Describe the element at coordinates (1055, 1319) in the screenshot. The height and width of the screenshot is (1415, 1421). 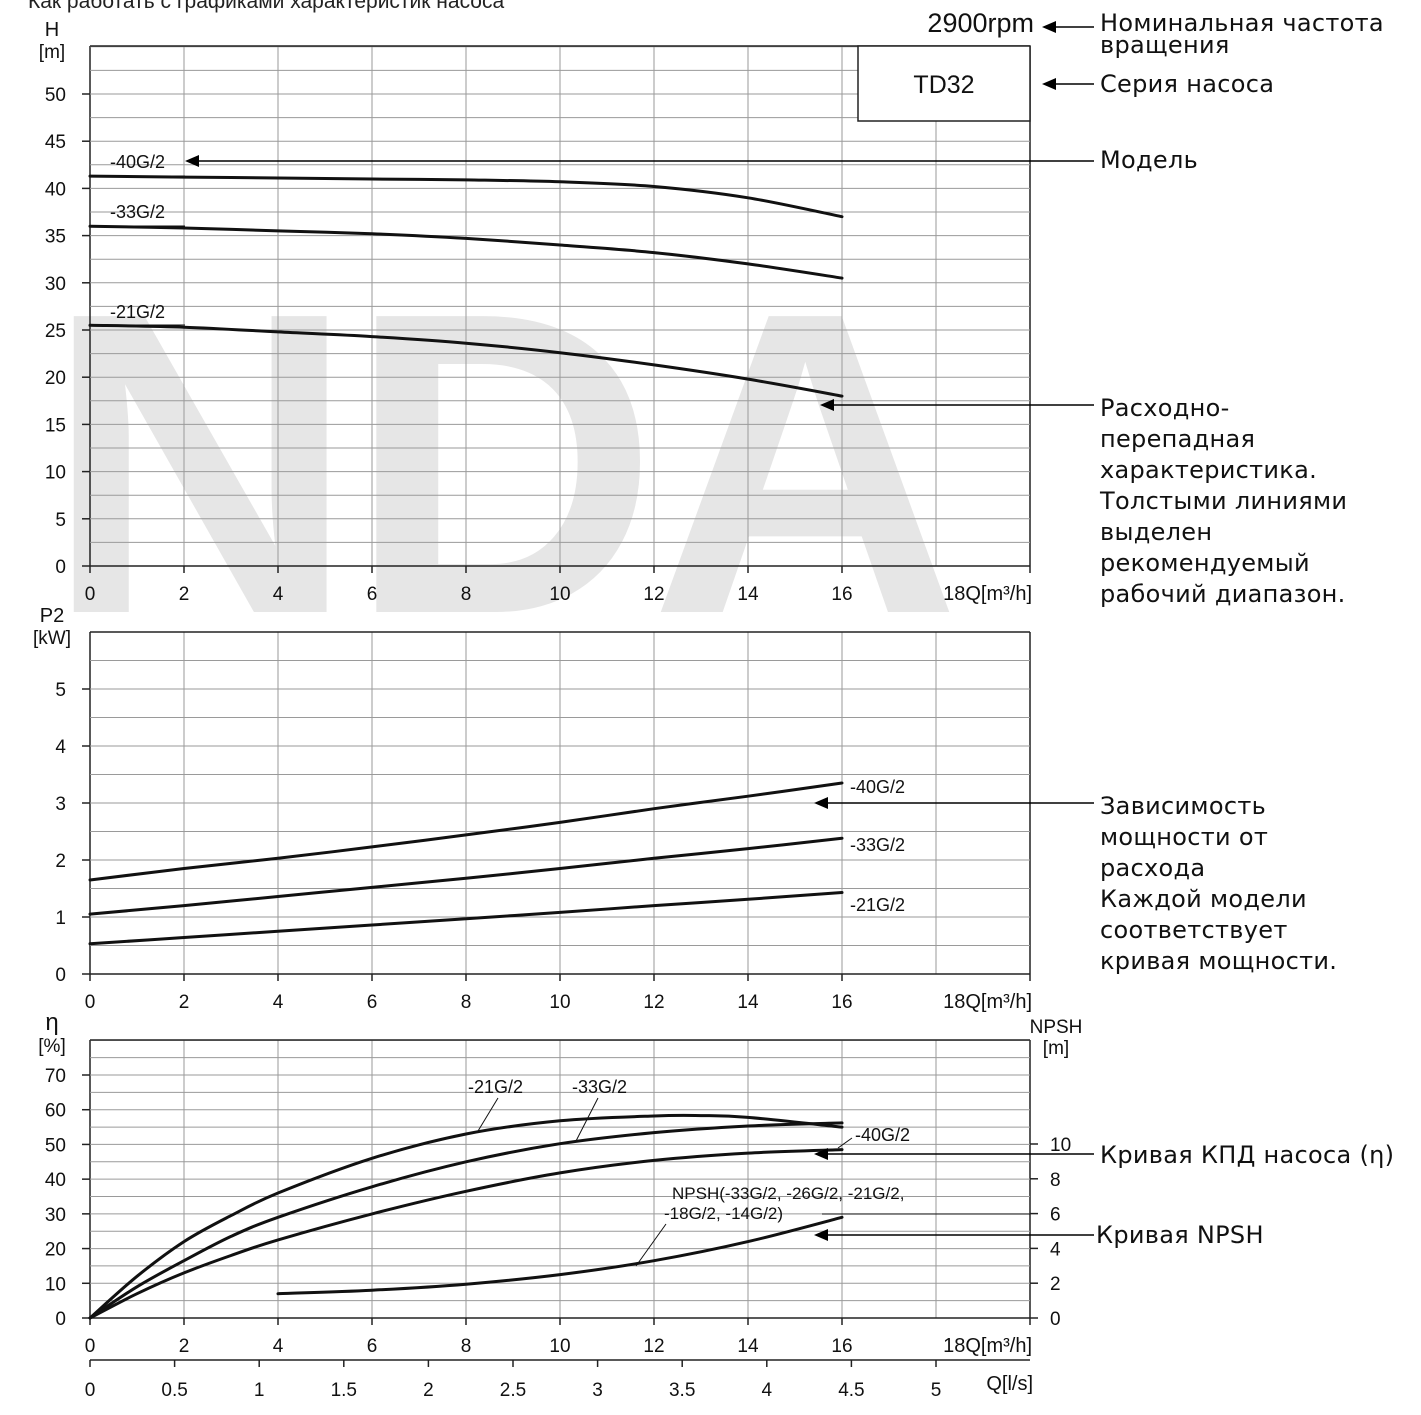
I see `panel-3-y2tick-label-0: 0` at that location.